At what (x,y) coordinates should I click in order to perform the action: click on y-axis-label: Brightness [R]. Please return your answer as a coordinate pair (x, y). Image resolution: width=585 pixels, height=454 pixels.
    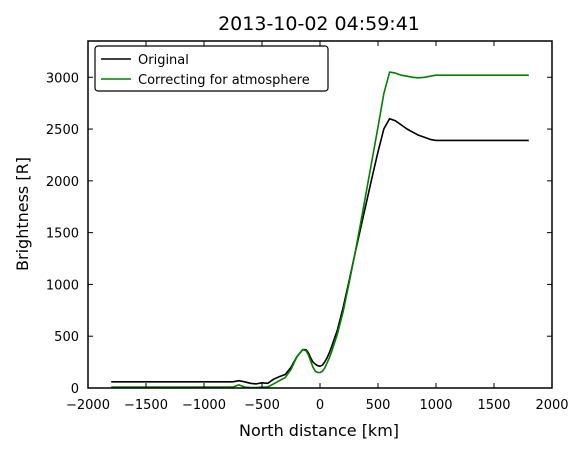
    Looking at the image, I should click on (22, 214).